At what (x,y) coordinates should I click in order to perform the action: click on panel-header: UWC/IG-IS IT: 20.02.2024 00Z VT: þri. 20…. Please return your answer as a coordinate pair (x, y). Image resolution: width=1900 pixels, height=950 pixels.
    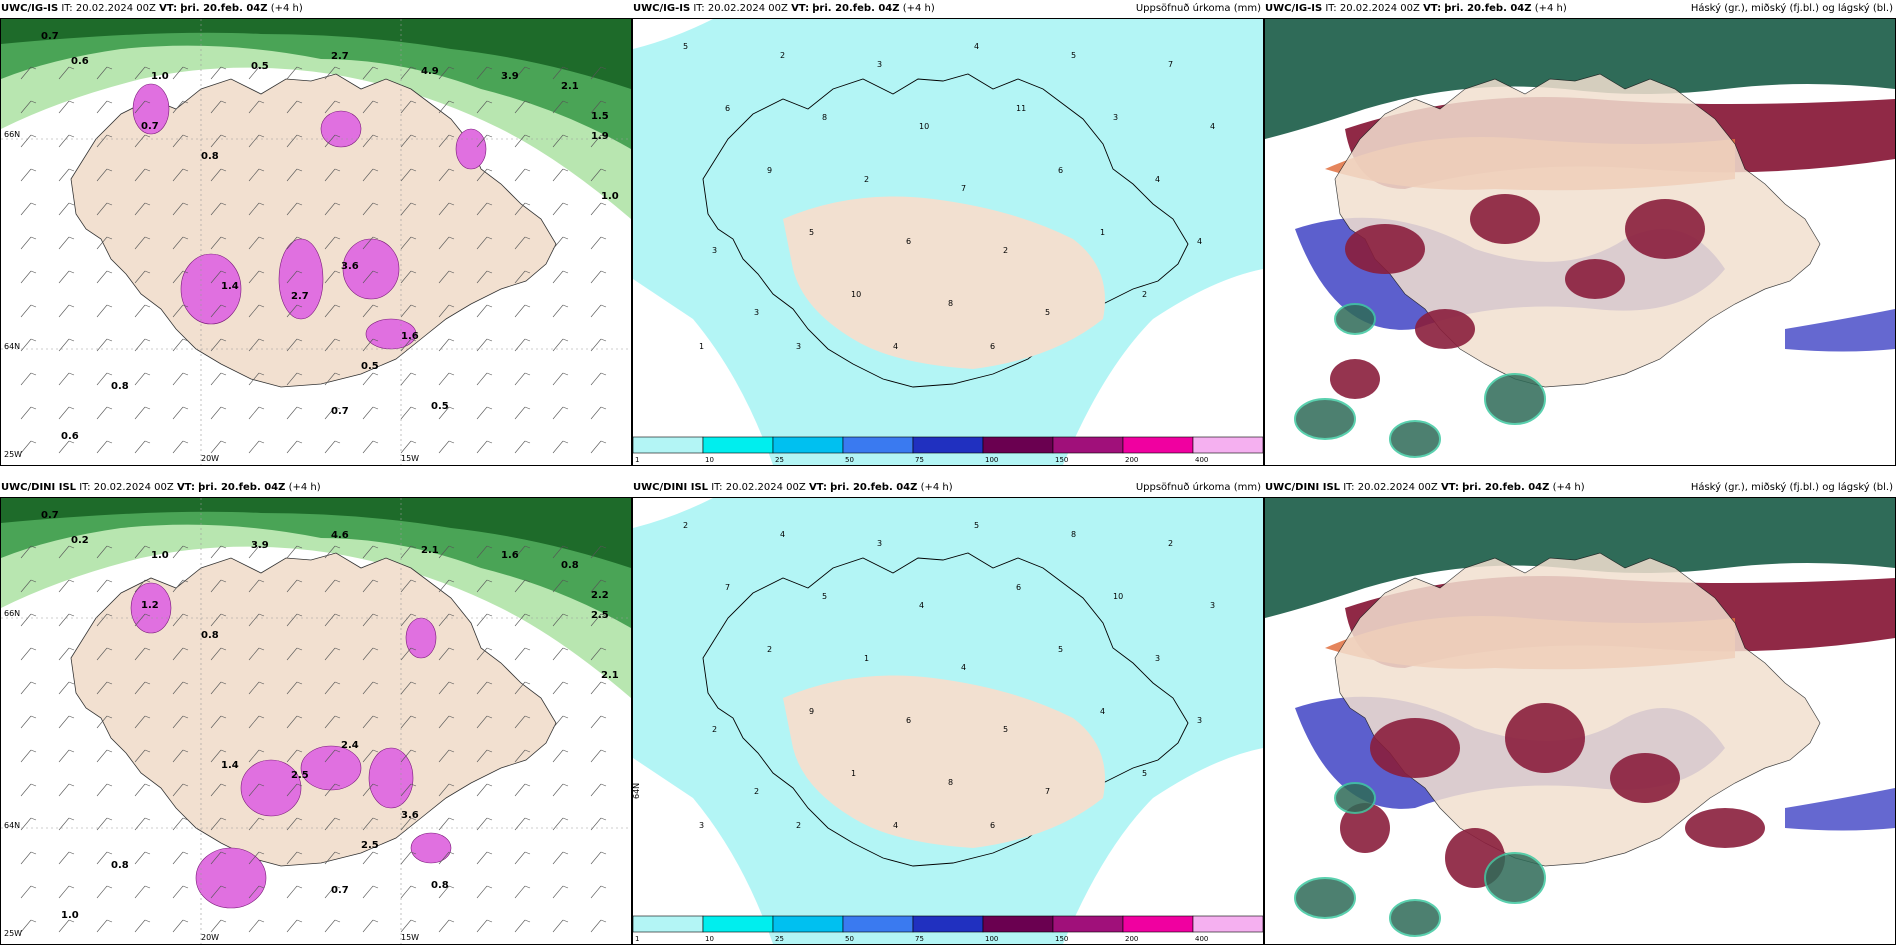
    Looking at the image, I should click on (948, 9).